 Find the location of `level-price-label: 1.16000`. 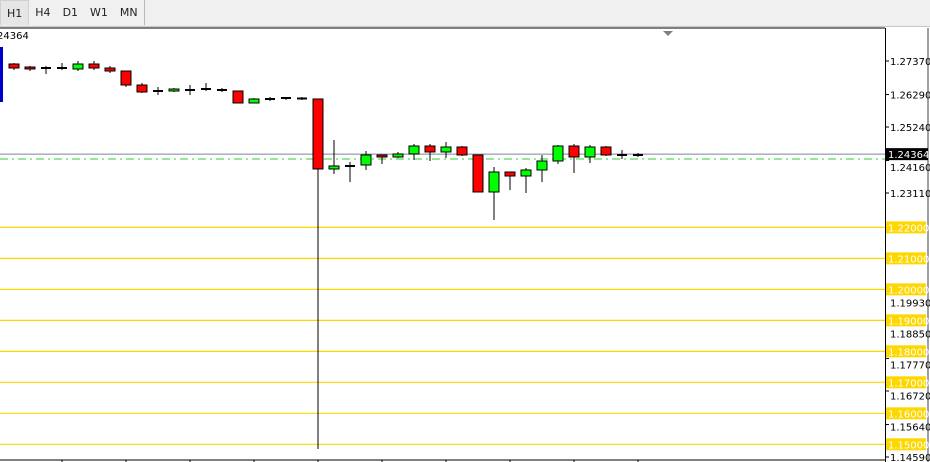

level-price-label: 1.16000 is located at coordinates (908, 414).